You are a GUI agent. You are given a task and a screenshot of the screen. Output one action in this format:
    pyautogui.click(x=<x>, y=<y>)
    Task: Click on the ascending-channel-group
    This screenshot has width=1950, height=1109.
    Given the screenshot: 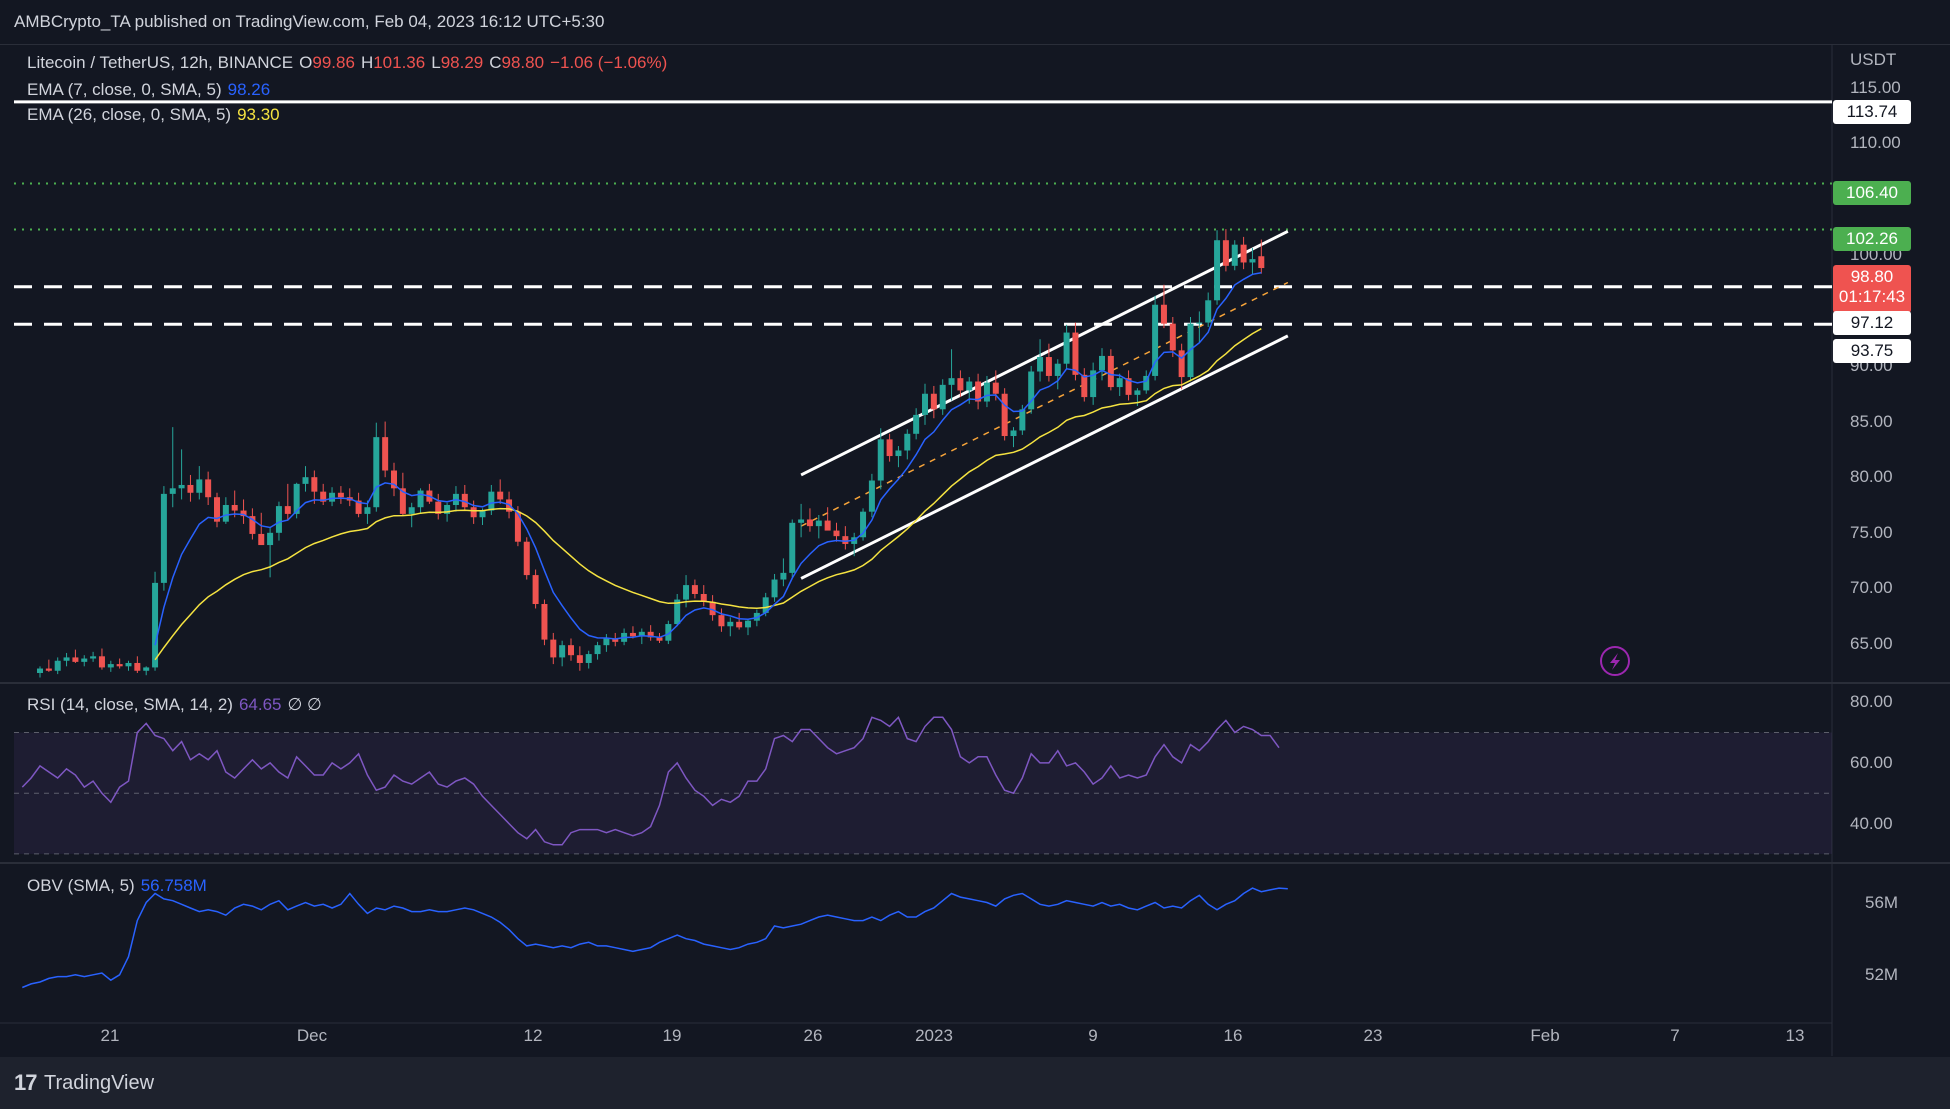 What is the action you would take?
    pyautogui.click(x=1044, y=404)
    